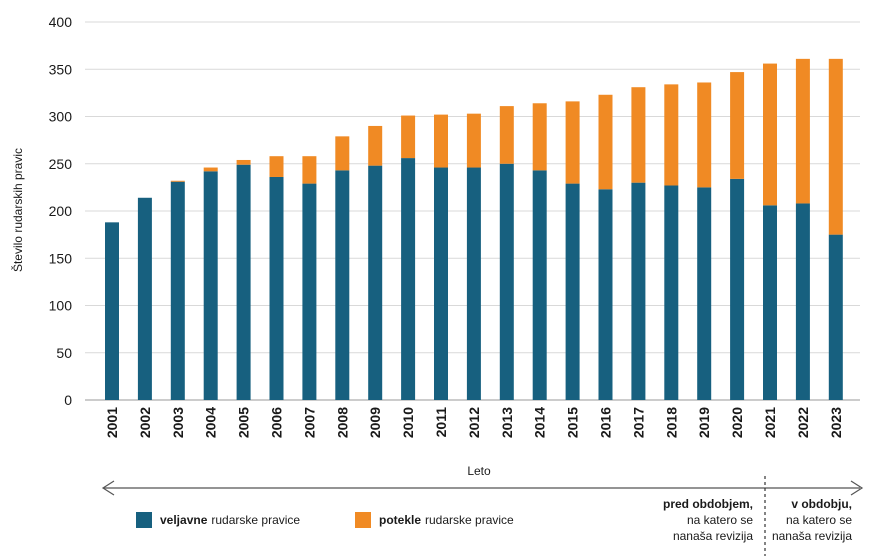 The image size is (883, 556). What do you see at coordinates (770, 422) in the screenshot?
I see `x-tick-label: 2021` at bounding box center [770, 422].